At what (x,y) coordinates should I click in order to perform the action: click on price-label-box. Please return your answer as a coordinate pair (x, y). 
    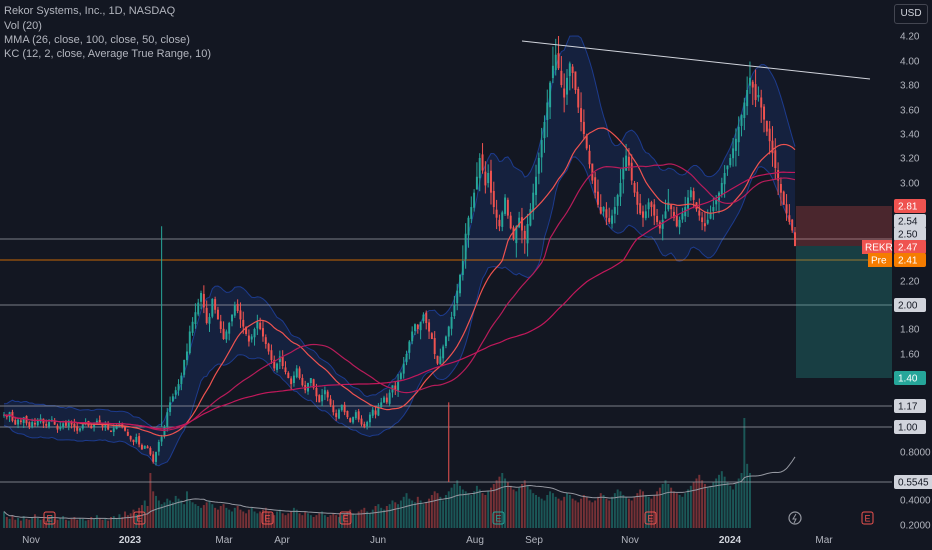
    Looking at the image, I should click on (910, 234).